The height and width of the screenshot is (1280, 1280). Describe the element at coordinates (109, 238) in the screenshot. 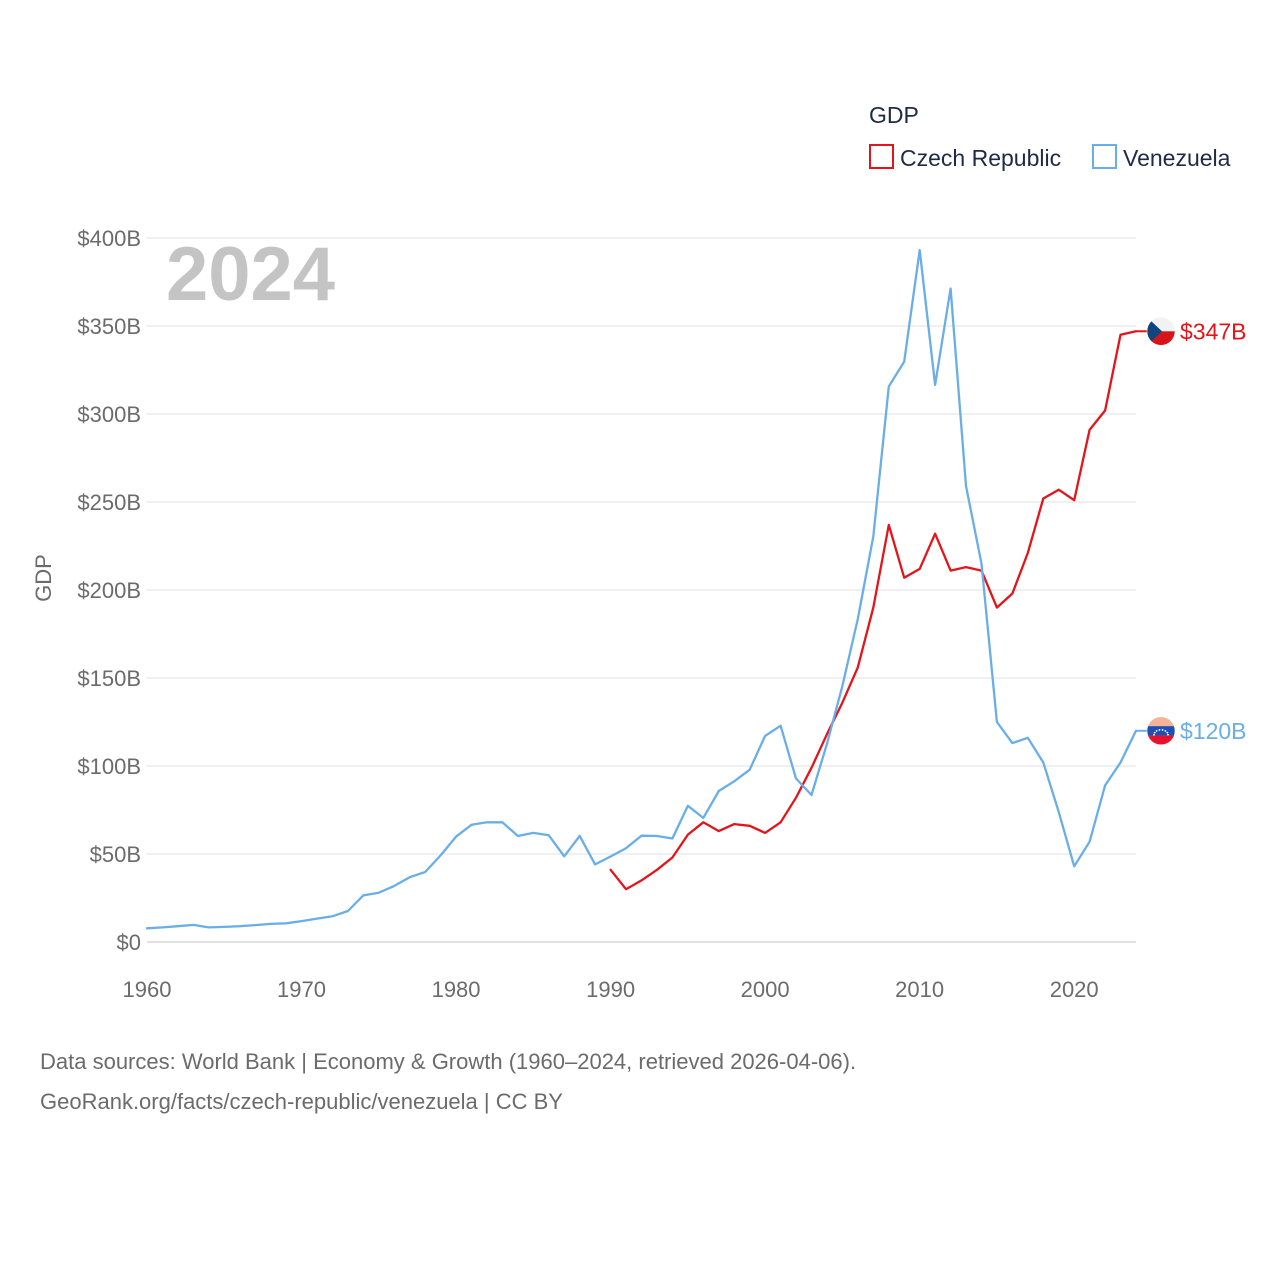

I see `y-tick-label: $400B` at that location.